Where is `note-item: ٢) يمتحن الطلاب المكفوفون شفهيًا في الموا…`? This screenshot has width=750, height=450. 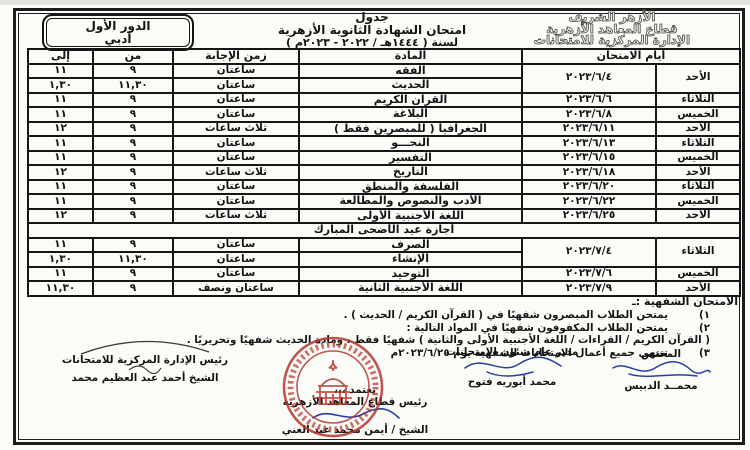
note-item: ٢) يمتحن الطلاب المكفوفون شفهيًا في الموا… is located at coordinates (373, 327).